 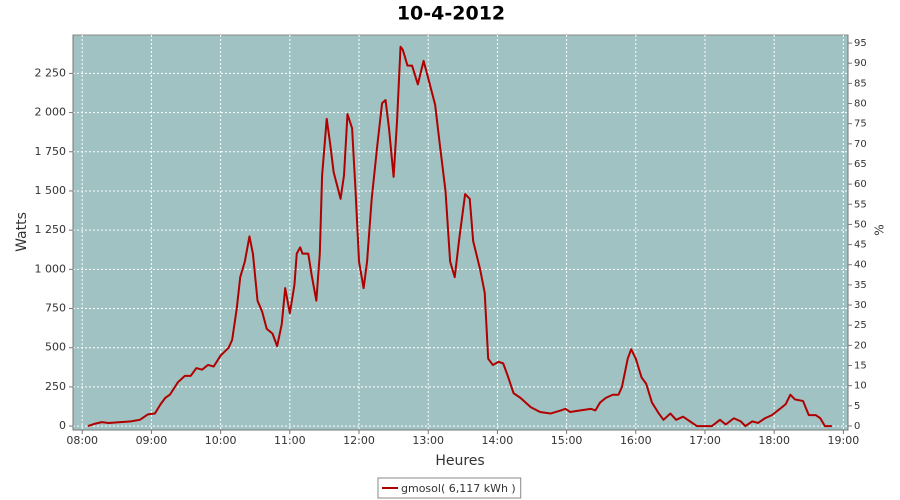 I want to click on y2-tick-label: 45, so click(x=860, y=245).